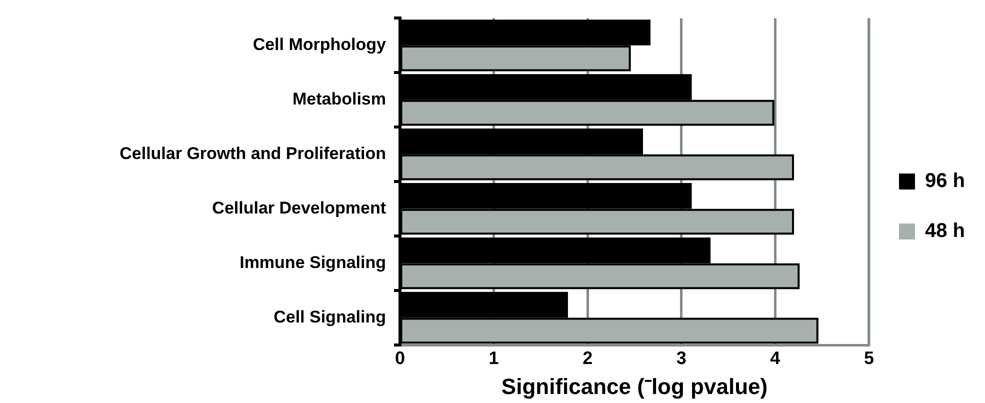 The height and width of the screenshot is (403, 985). I want to click on x-tick-label: 1, so click(493, 358).